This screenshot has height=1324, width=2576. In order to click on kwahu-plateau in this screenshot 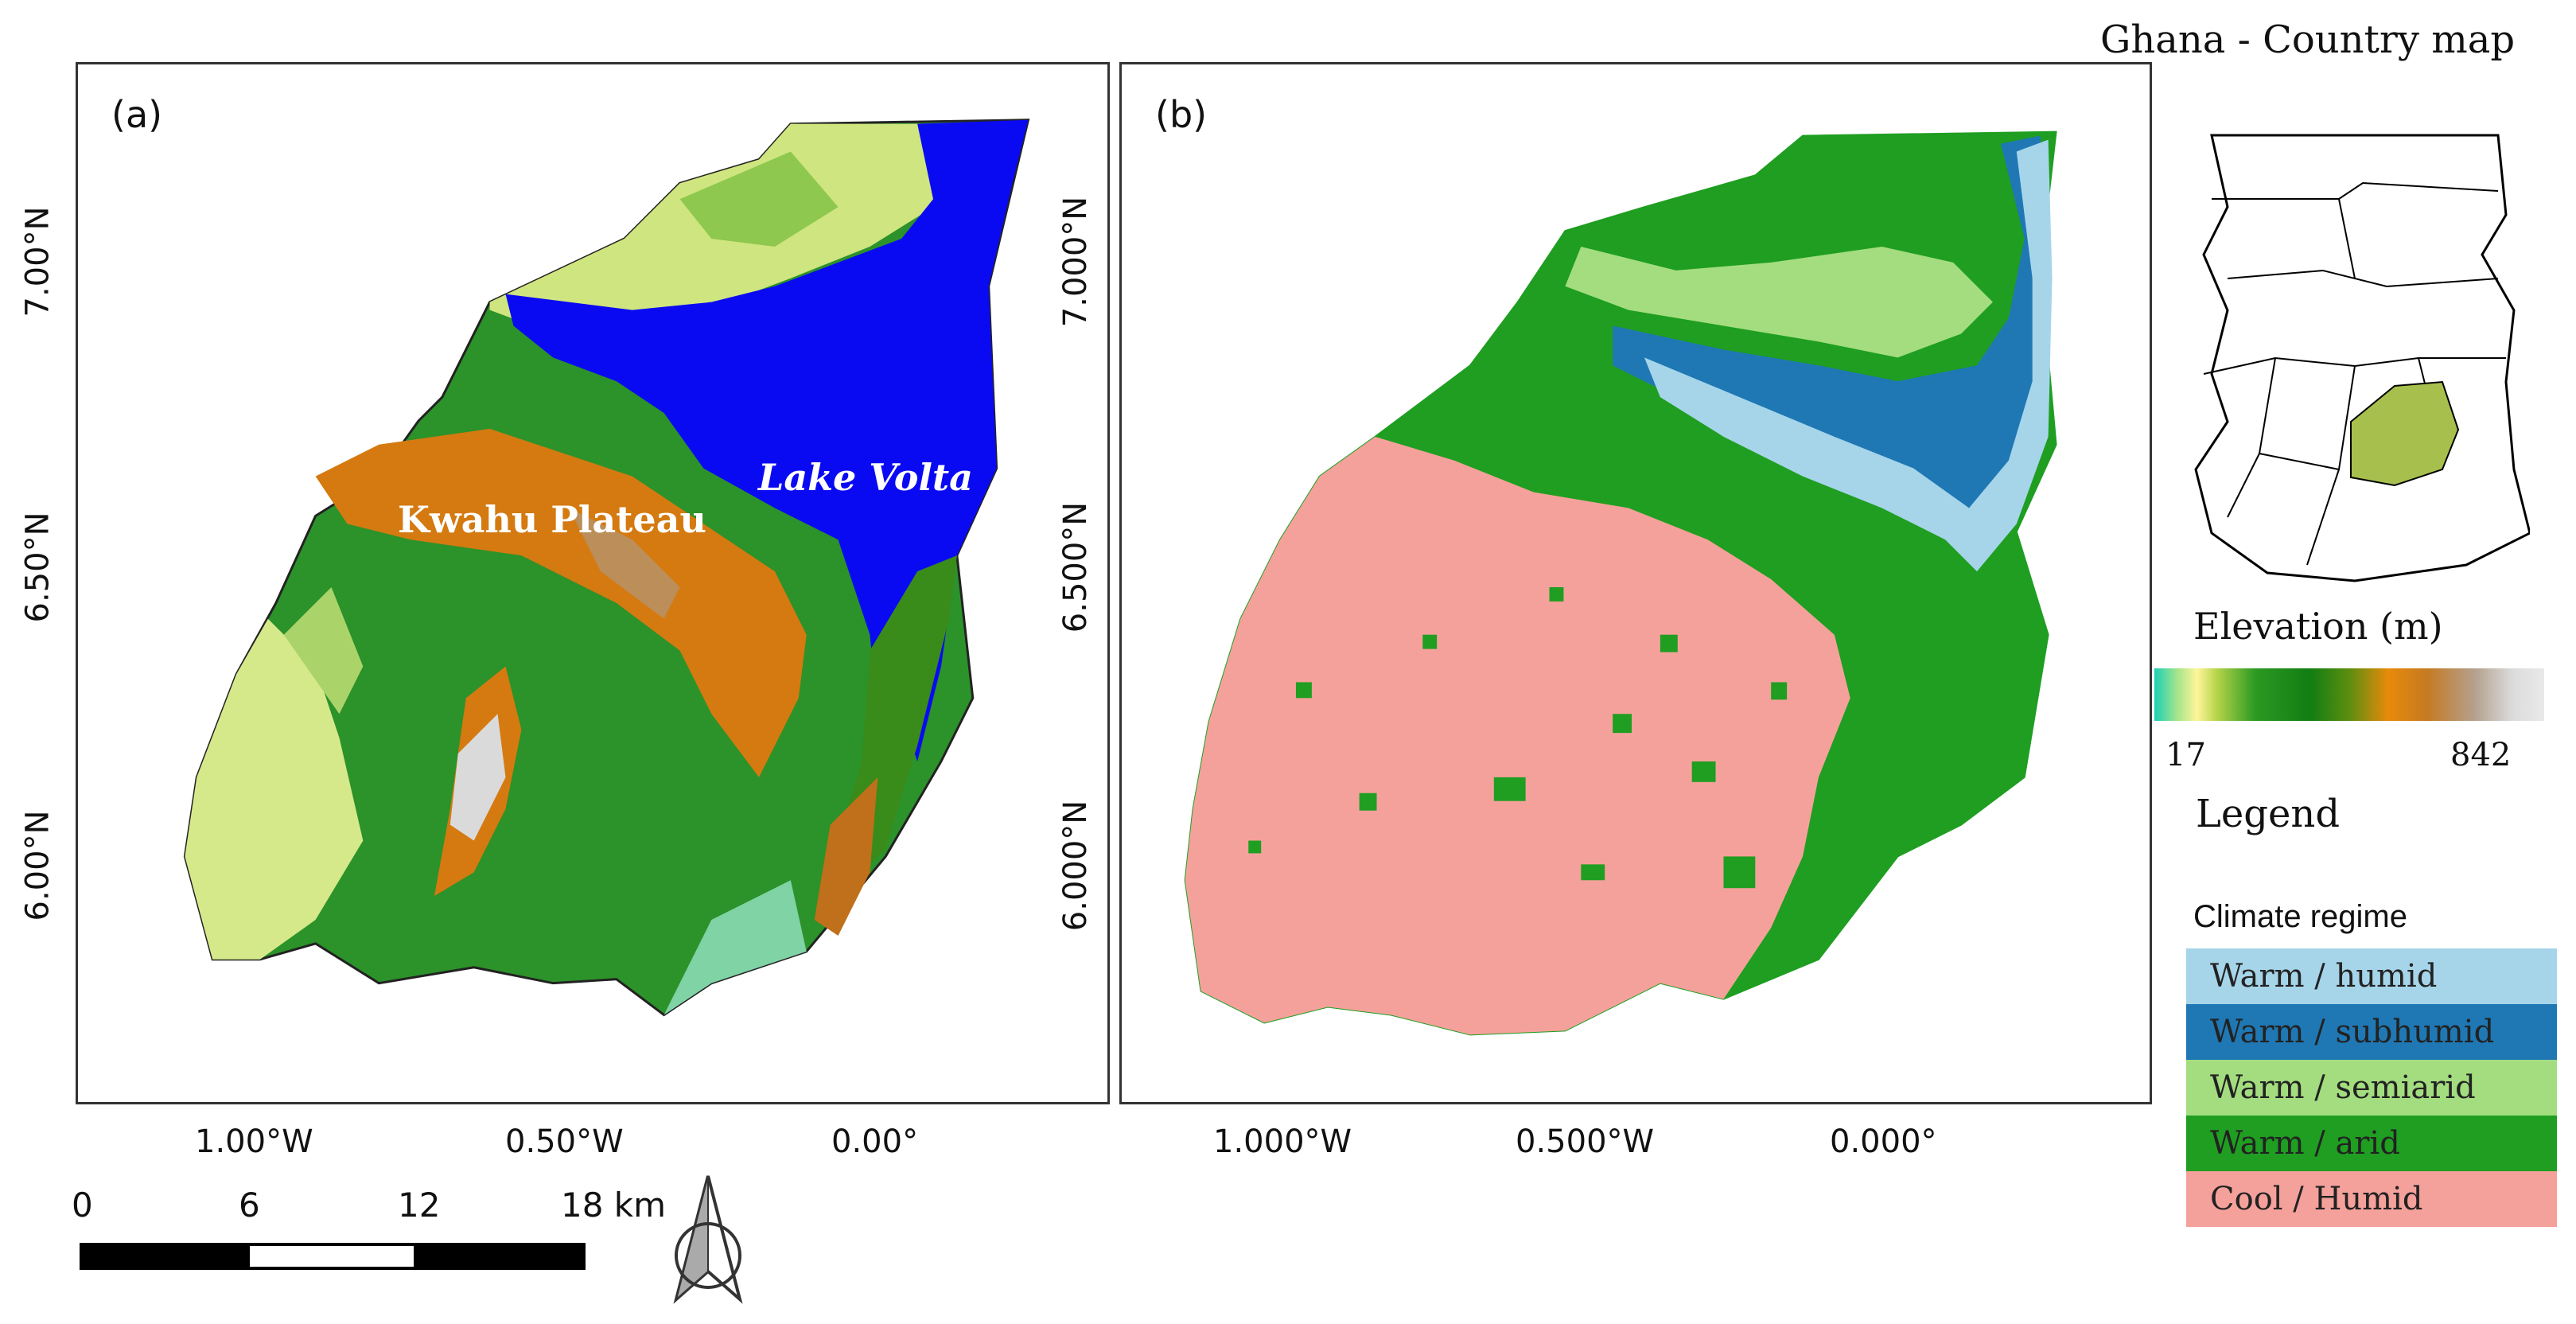, I will do `click(561, 602)`.